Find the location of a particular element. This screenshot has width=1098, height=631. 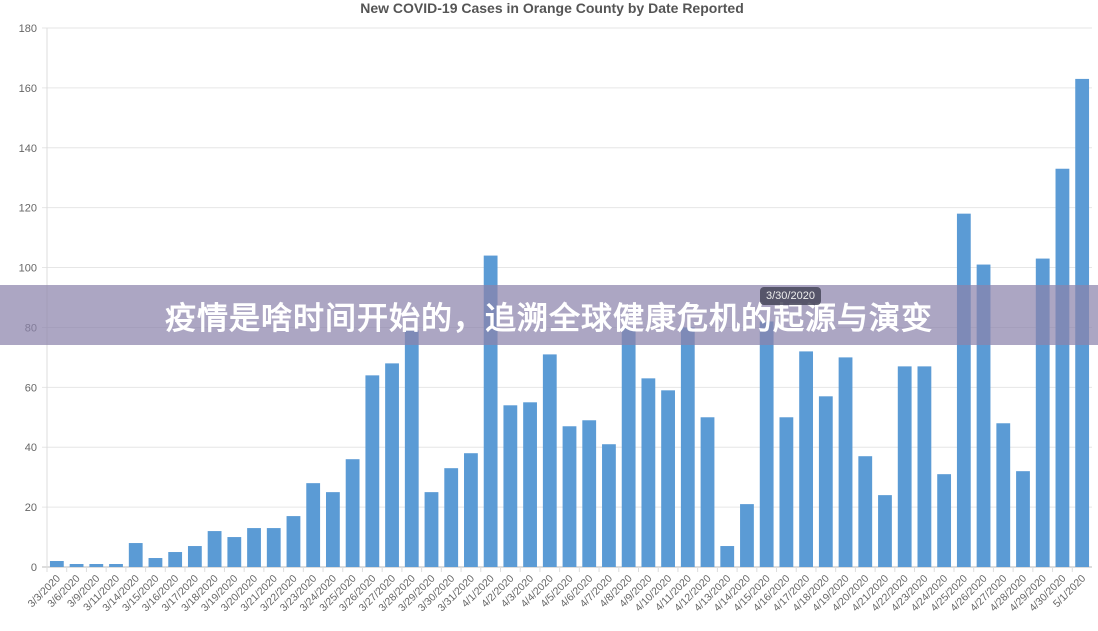

headline-banner: 疫情是啥时间开始的，追溯全球健康危机的起源与演变 is located at coordinates (549, 315).